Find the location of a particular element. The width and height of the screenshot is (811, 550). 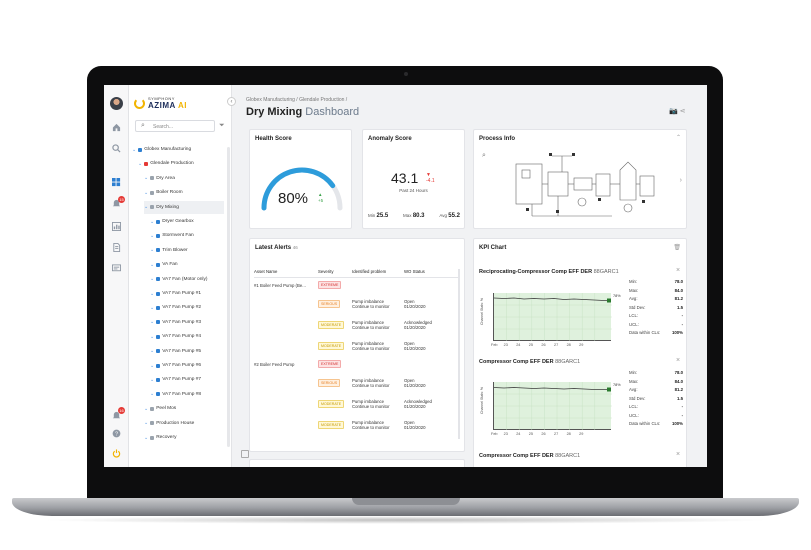

tree-item: ⌄ VA7 Fan (Motor only) is located at coordinates (187, 279).